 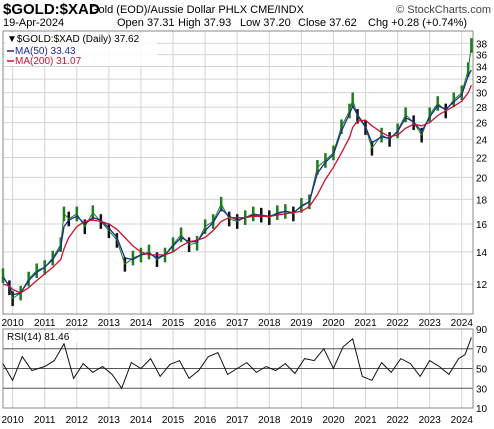 What do you see at coordinates (443, 10) in the screenshot?
I see `brand-watermark: © StockCharts.com` at bounding box center [443, 10].